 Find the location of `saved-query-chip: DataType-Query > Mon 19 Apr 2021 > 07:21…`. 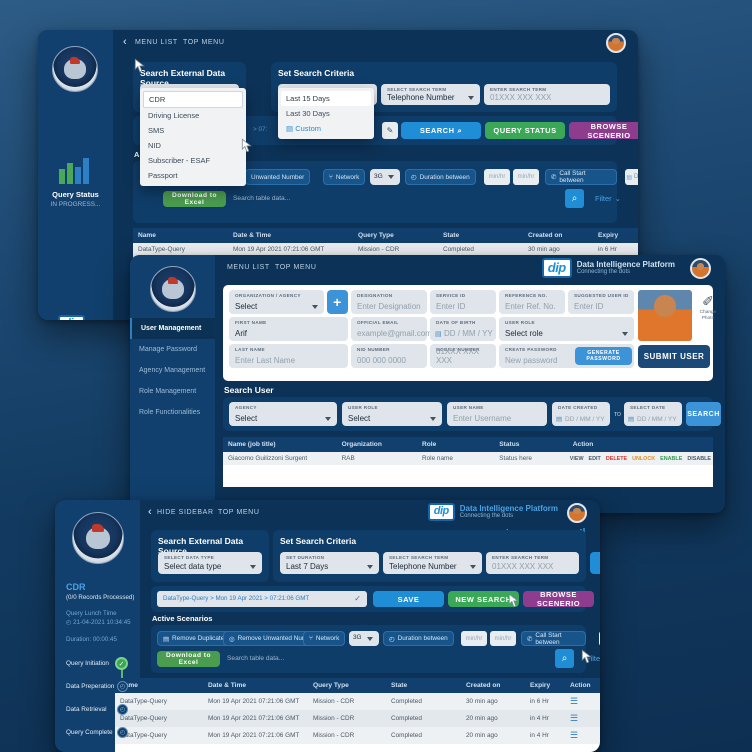

saved-query-chip: DataType-Query > Mon 19 Apr 2021 > 07:21… is located at coordinates (262, 599).